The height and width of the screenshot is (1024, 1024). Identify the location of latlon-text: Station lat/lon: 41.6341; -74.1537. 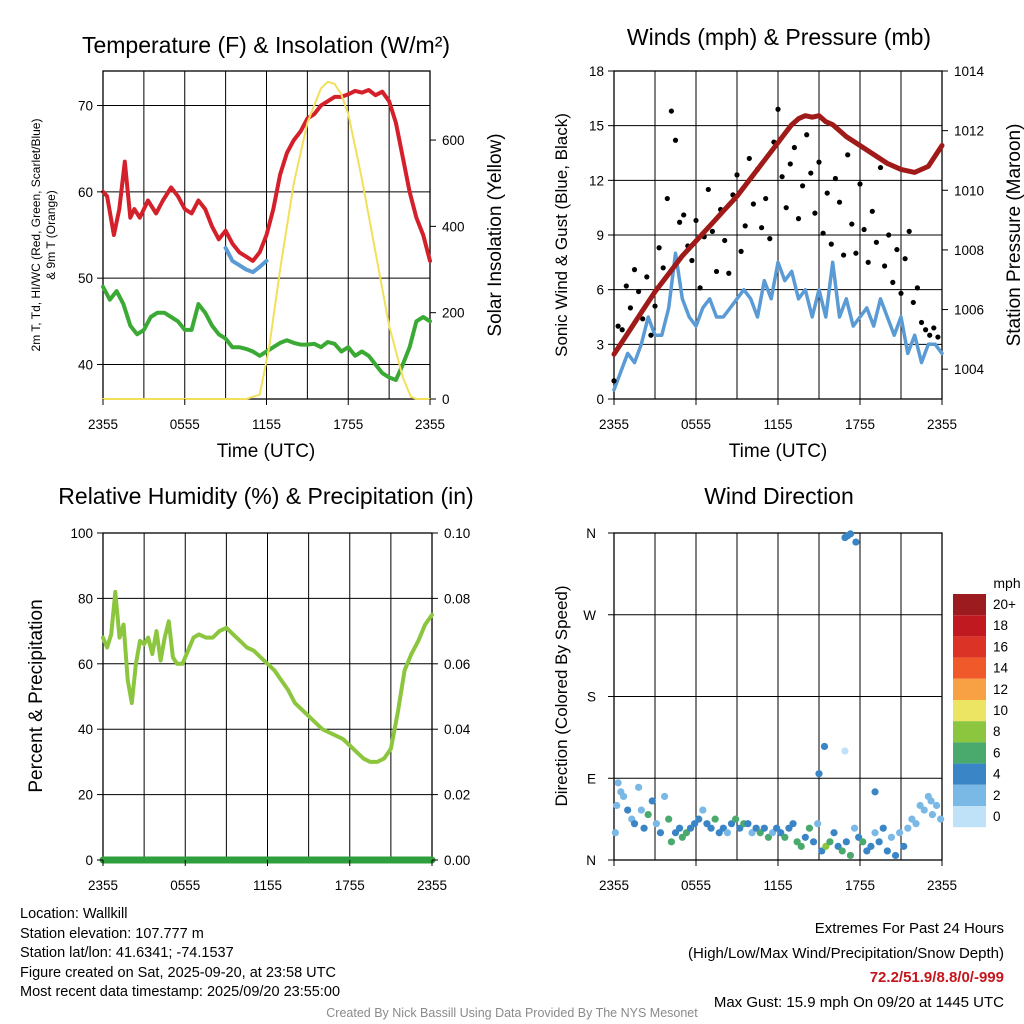
(127, 953).